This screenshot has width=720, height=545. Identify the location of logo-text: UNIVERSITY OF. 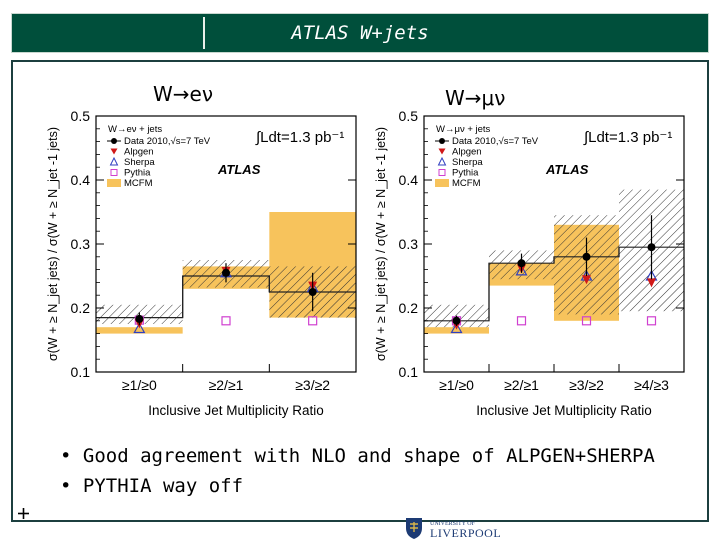
(453, 524).